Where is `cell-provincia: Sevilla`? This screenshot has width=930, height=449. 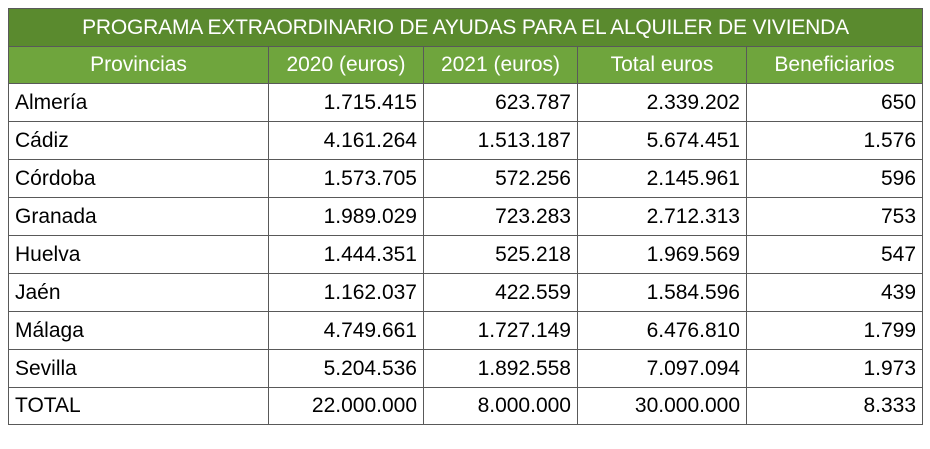 cell-provincia: Sevilla is located at coordinates (138, 368).